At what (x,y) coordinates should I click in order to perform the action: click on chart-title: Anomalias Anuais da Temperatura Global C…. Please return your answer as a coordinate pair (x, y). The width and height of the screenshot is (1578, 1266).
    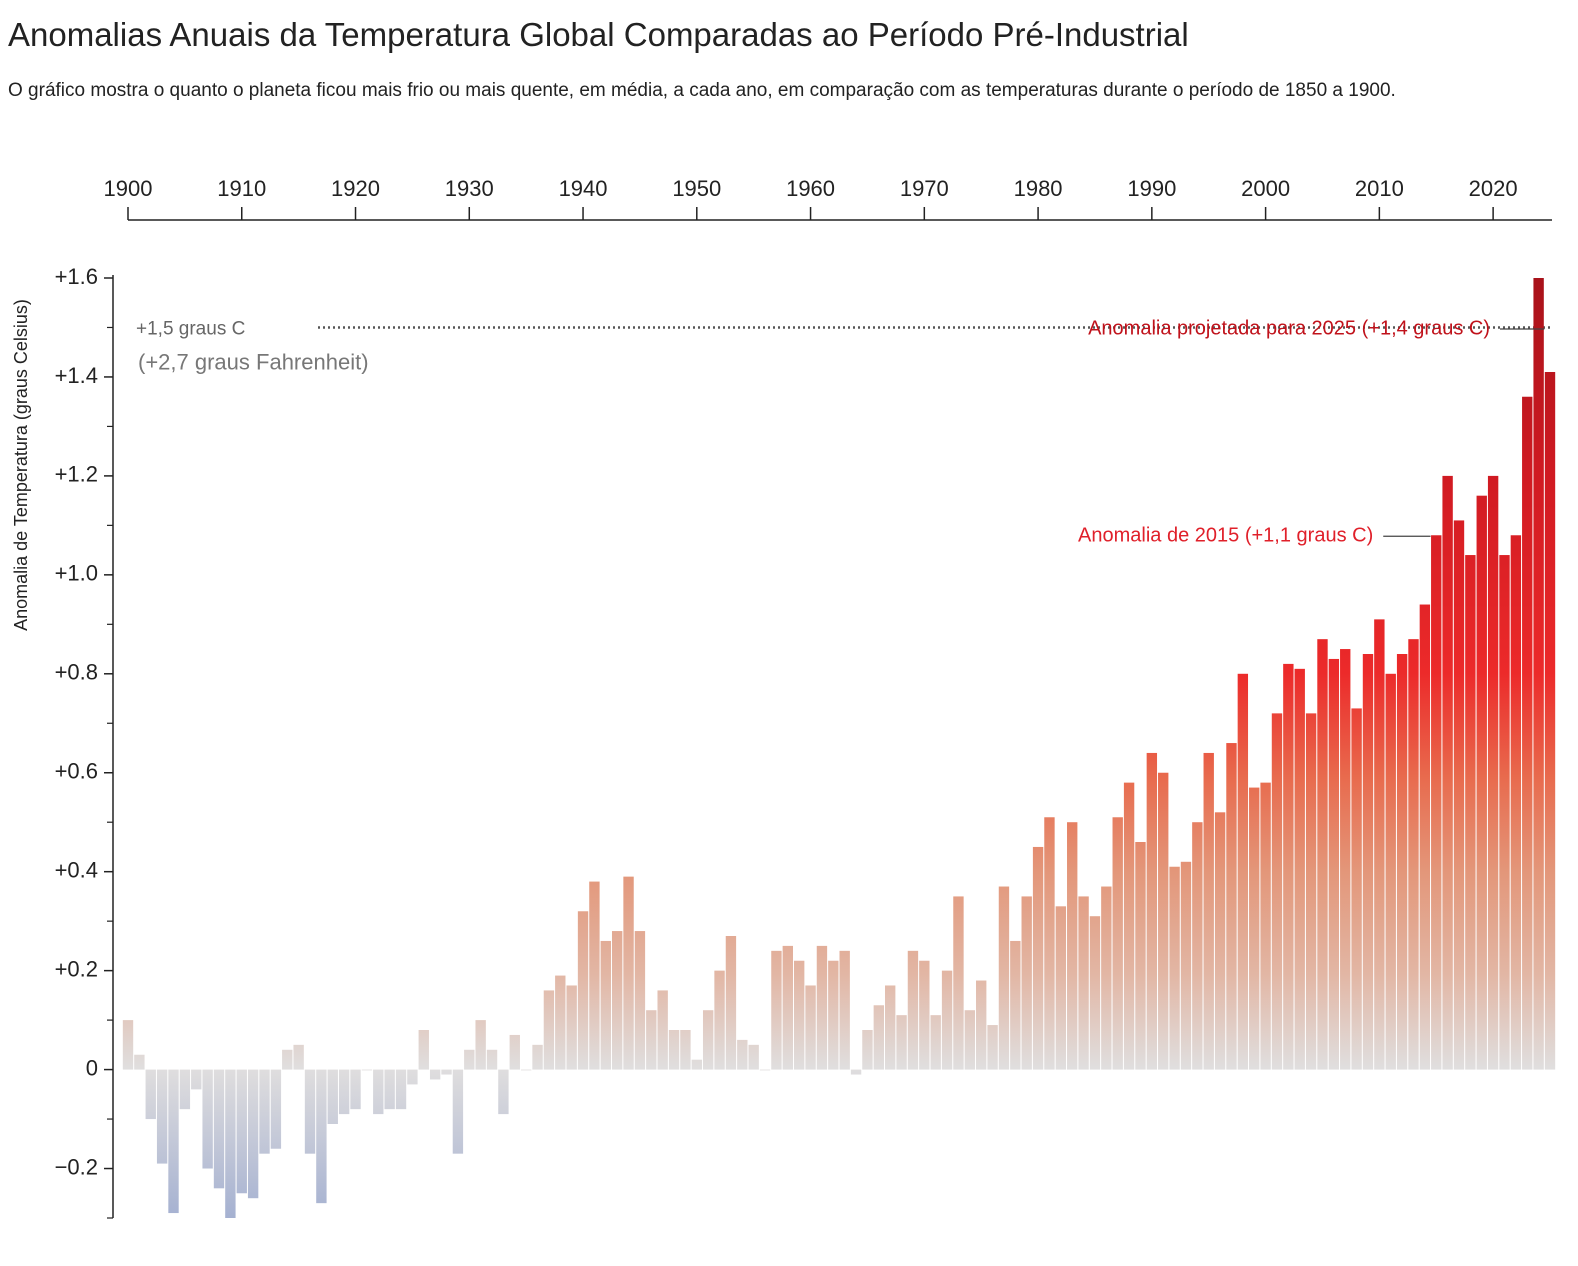
    Looking at the image, I should click on (598, 34).